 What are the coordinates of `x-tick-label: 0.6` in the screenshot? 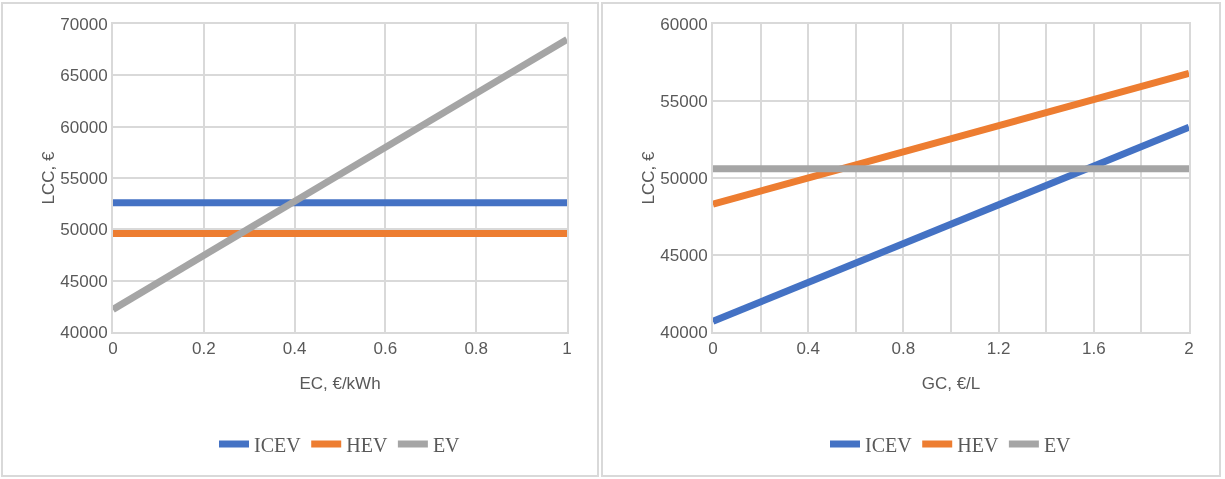 It's located at (385, 349).